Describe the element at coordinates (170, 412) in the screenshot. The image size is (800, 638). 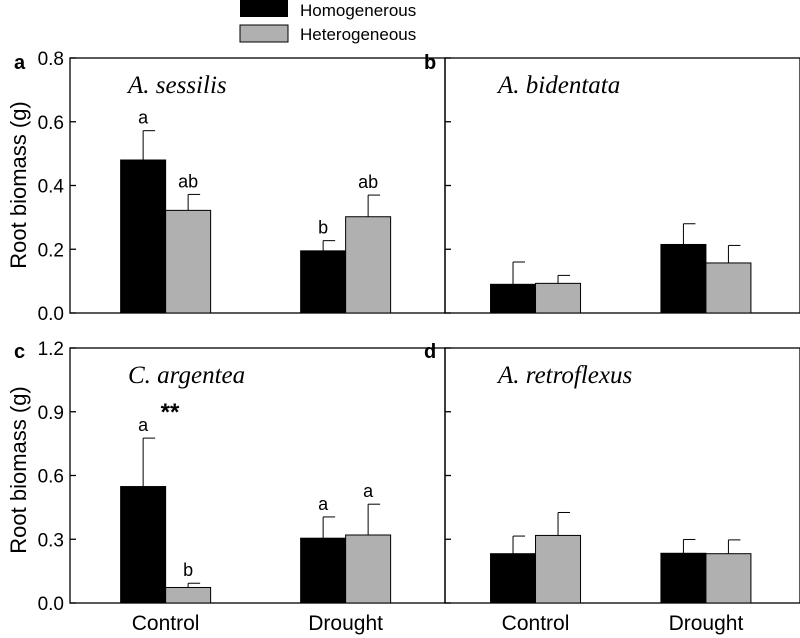
I see `significance-stars: **` at that location.